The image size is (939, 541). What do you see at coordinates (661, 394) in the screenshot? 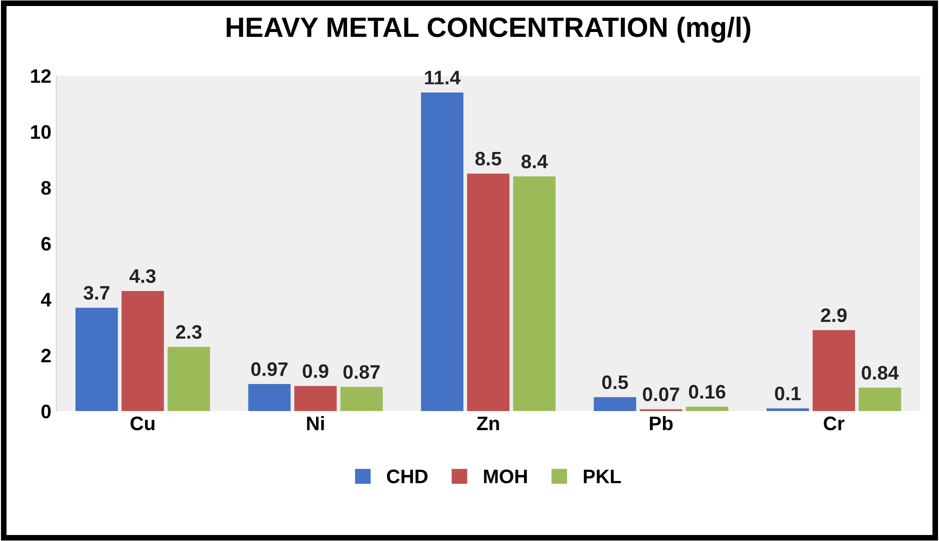
I see `data-label: 0.07` at bounding box center [661, 394].